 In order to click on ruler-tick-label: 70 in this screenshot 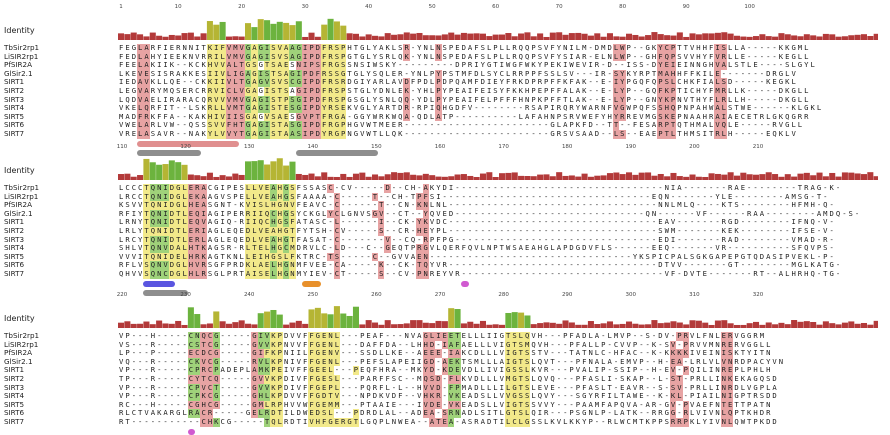, I will do `click(559, 7)`.